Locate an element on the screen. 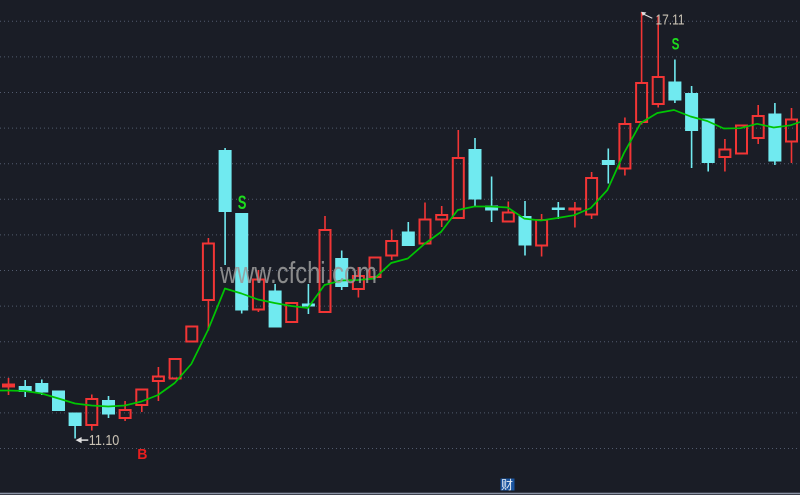 This screenshot has height=495, width=800. svg-text: 11.10 is located at coordinates (104, 440).